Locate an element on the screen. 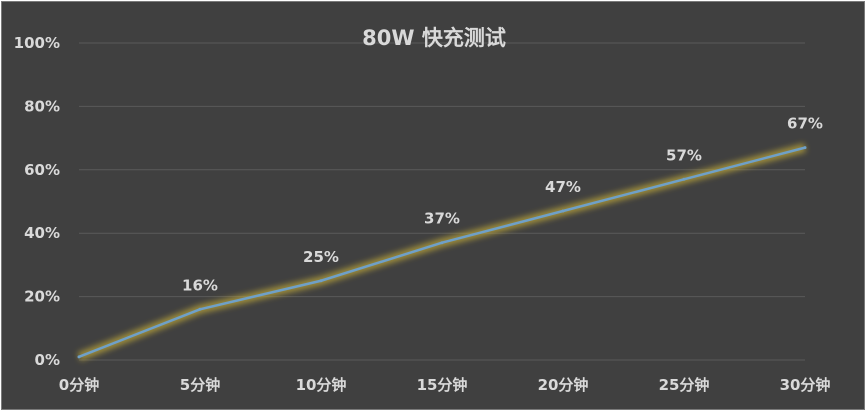 This screenshot has width=866, height=411. data-label: 16% is located at coordinates (200, 285).